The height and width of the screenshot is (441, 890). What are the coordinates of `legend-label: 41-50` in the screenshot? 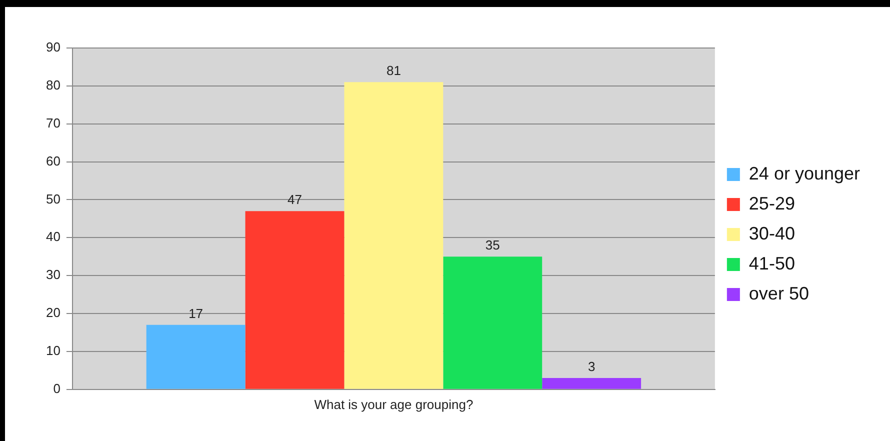 It's located at (771, 263).